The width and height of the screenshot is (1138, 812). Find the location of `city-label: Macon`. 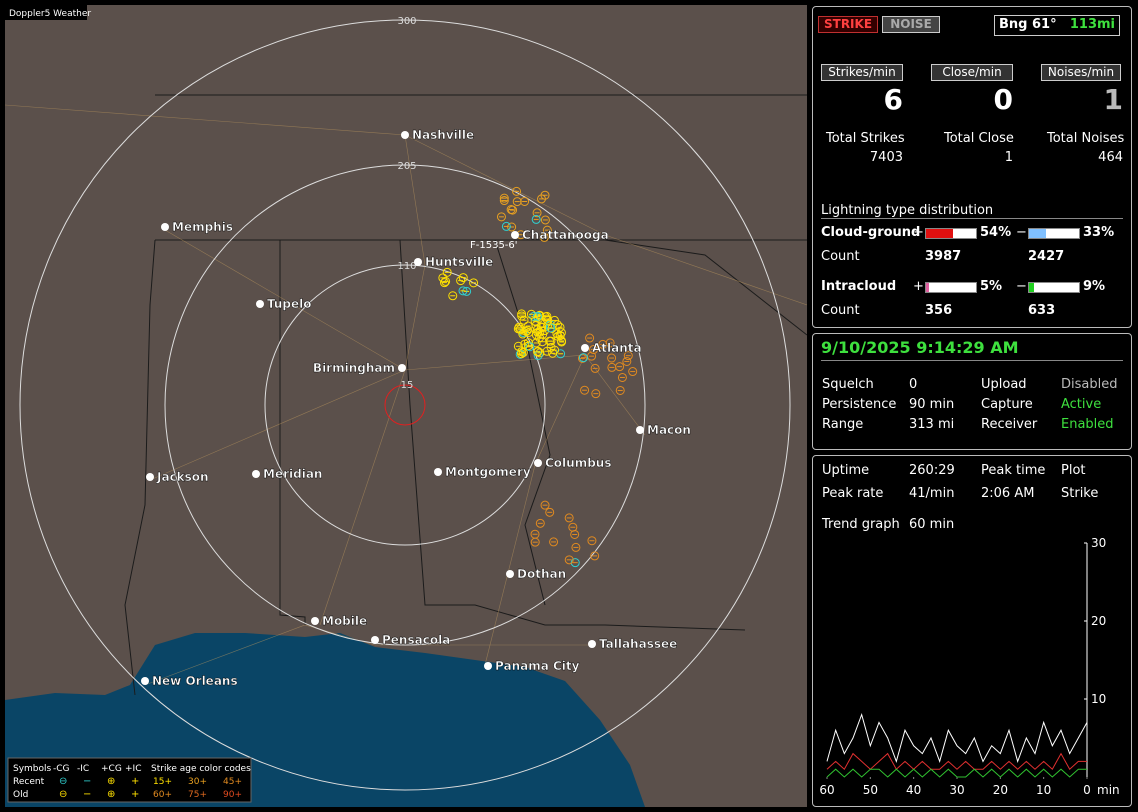

city-label: Macon is located at coordinates (669, 430).